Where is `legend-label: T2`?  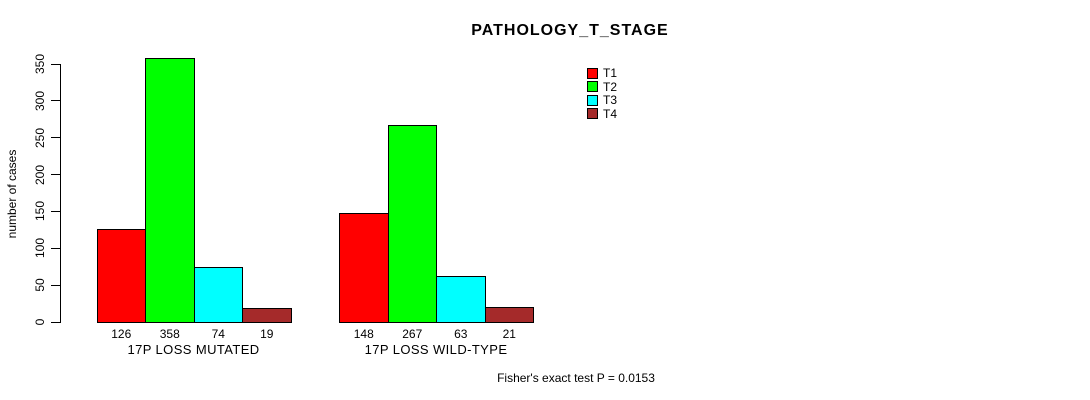
legend-label: T2 is located at coordinates (610, 86).